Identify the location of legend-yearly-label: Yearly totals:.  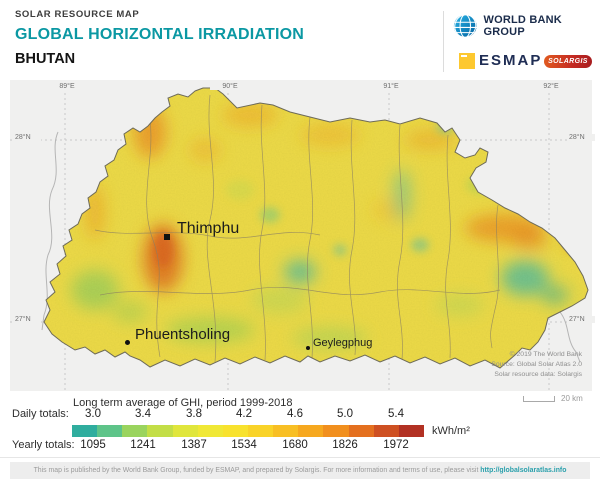
(43, 445).